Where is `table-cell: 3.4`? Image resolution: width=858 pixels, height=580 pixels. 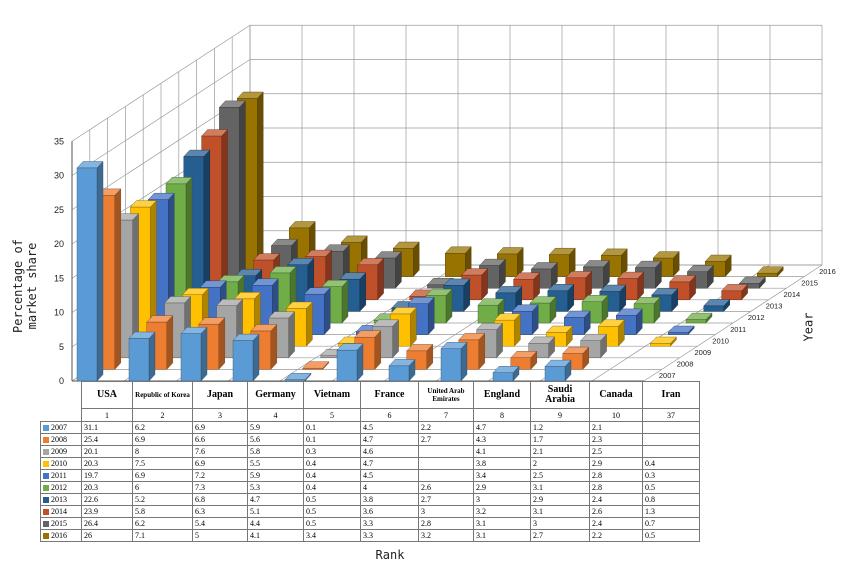 table-cell: 3.4 is located at coordinates (332, 535).